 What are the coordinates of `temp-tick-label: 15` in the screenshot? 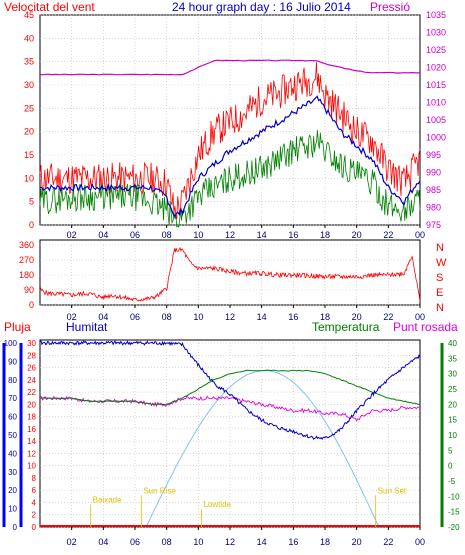 It's located at (452, 420).